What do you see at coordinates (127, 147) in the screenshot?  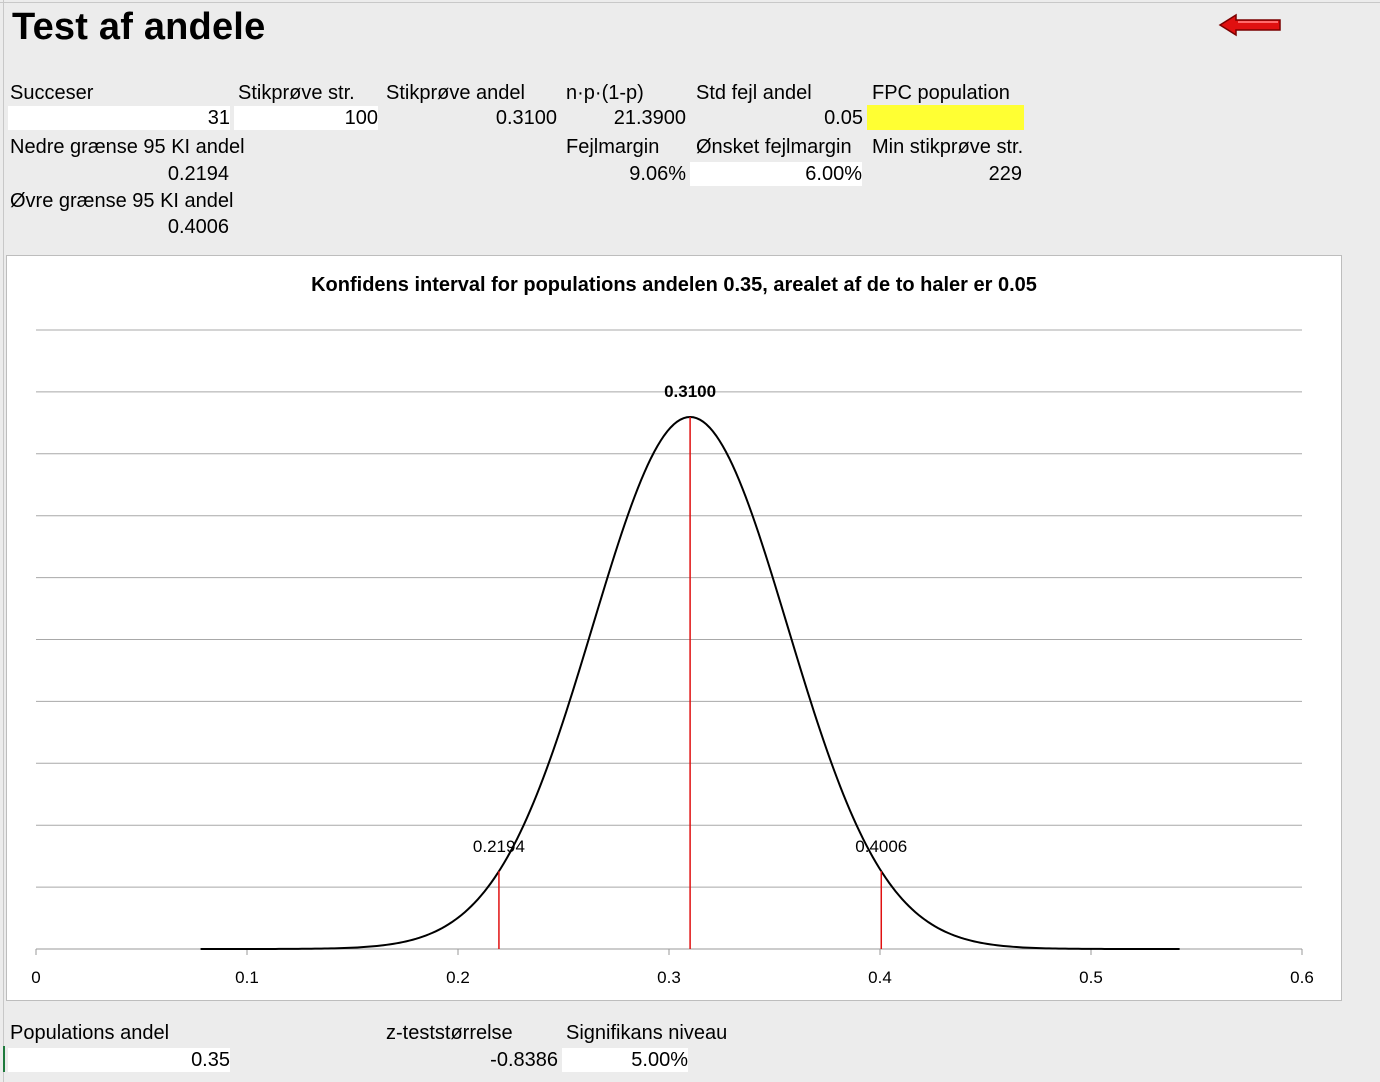 I see `lower-ci-label: Nedre grænse 95 KI andel` at bounding box center [127, 147].